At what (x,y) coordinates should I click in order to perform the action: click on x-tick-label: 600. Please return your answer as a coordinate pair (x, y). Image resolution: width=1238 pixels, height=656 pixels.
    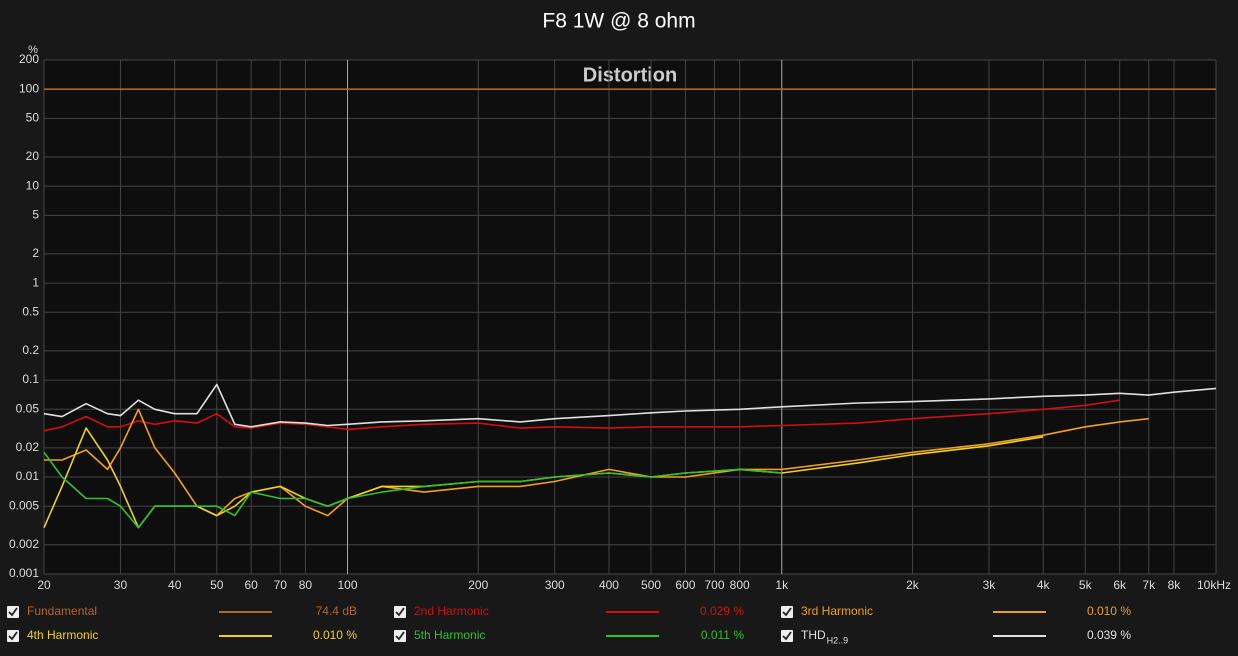
    Looking at the image, I should click on (685, 585).